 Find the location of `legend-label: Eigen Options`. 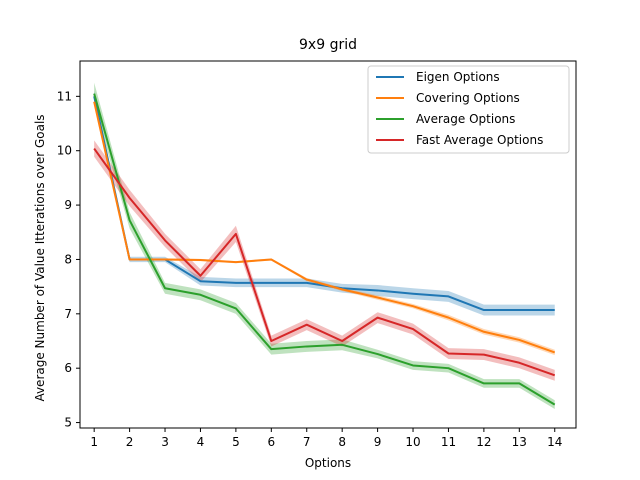

legend-label: Eigen Options is located at coordinates (458, 77).